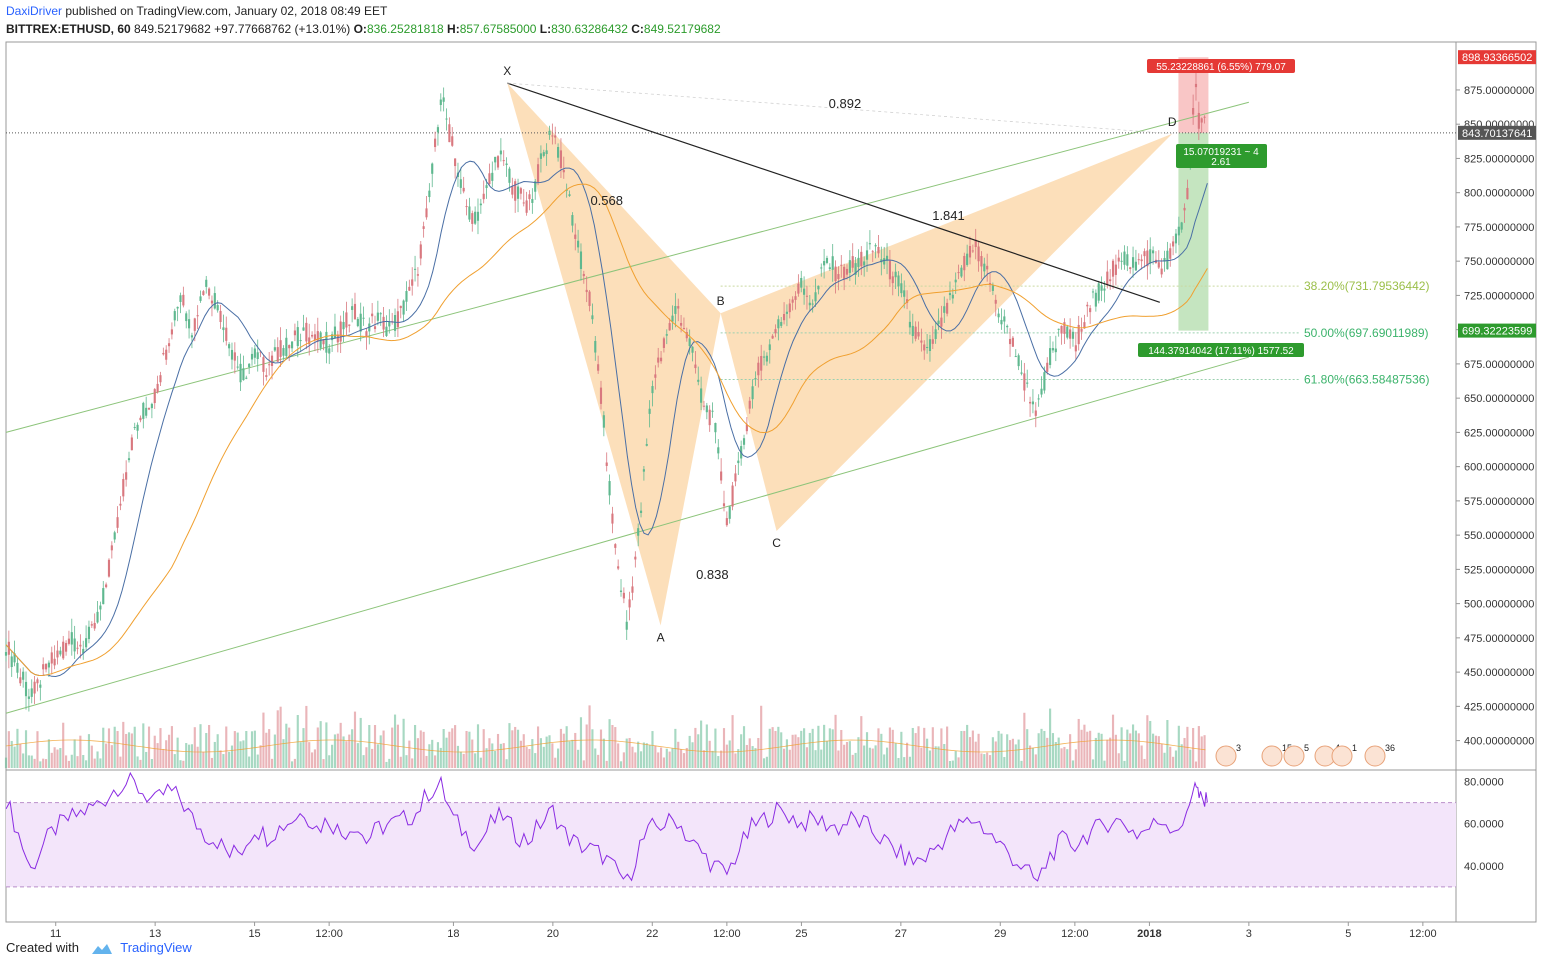  Describe the element at coordinates (1221, 152) in the screenshot. I see `entry-label: 15.07019231 ~ 4` at that location.